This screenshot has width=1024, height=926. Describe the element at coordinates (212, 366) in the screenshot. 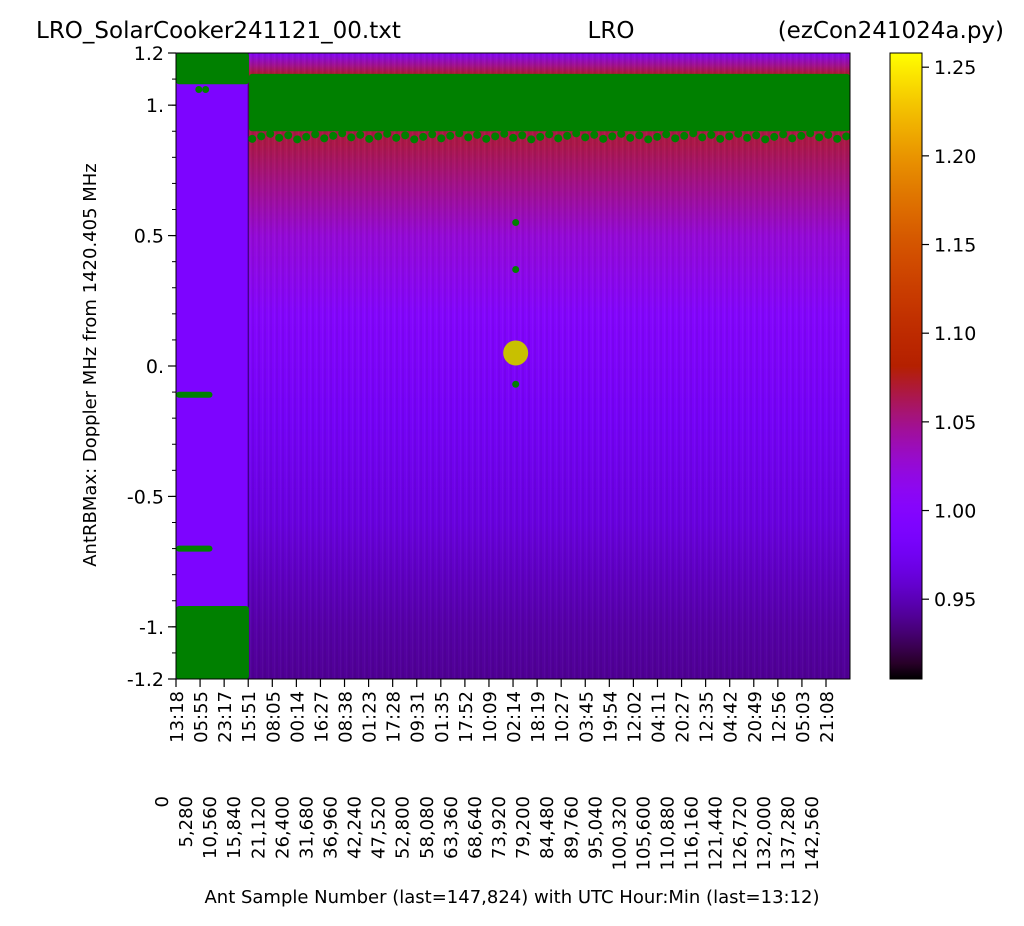

I see `left-segment-heatmap` at that location.